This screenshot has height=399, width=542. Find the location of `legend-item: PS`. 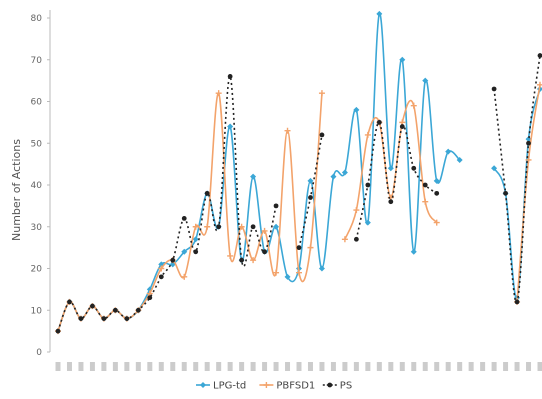

legend-item: PS is located at coordinates (337, 386).